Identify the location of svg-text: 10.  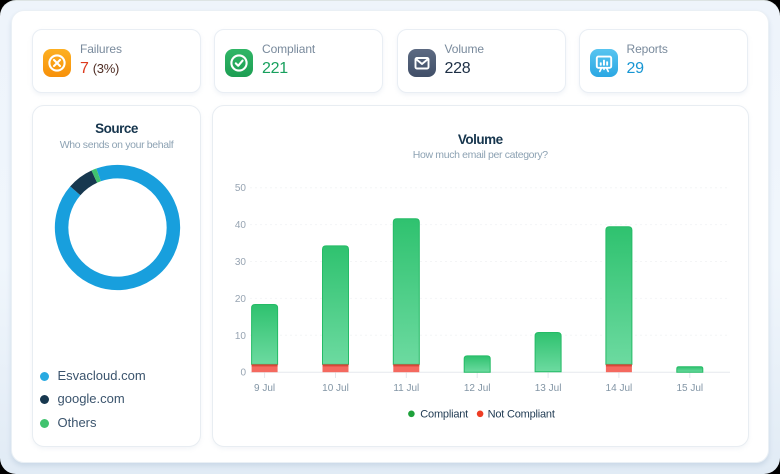
(240, 335).